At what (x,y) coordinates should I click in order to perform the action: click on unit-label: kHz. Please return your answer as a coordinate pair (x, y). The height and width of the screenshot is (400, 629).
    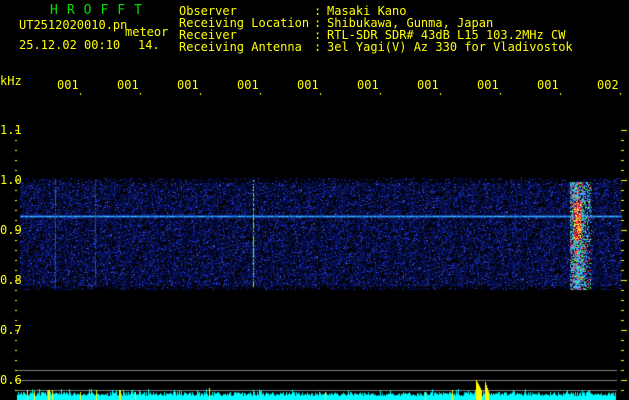
    Looking at the image, I should click on (11, 81).